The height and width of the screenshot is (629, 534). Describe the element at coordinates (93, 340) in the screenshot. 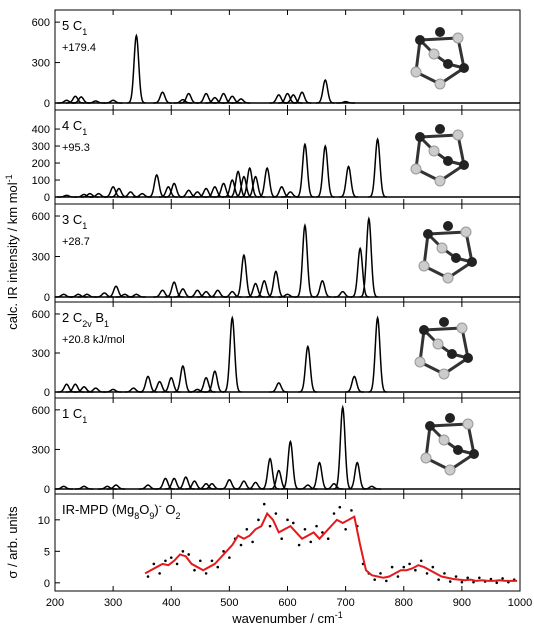

I see `energy-annotation: +20.8 kJ/mol` at that location.